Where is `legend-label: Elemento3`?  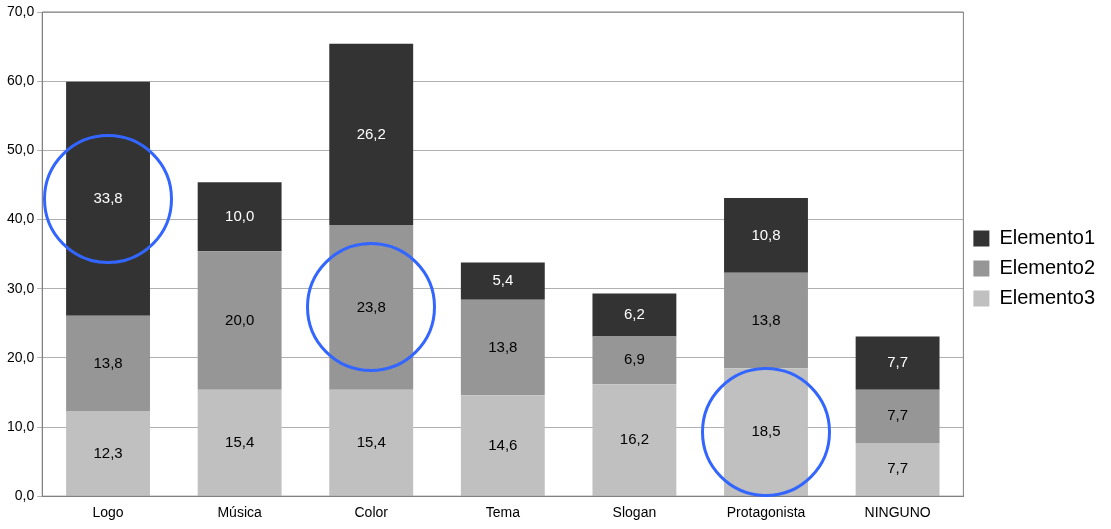
legend-label: Elemento3 is located at coordinates (1047, 297).